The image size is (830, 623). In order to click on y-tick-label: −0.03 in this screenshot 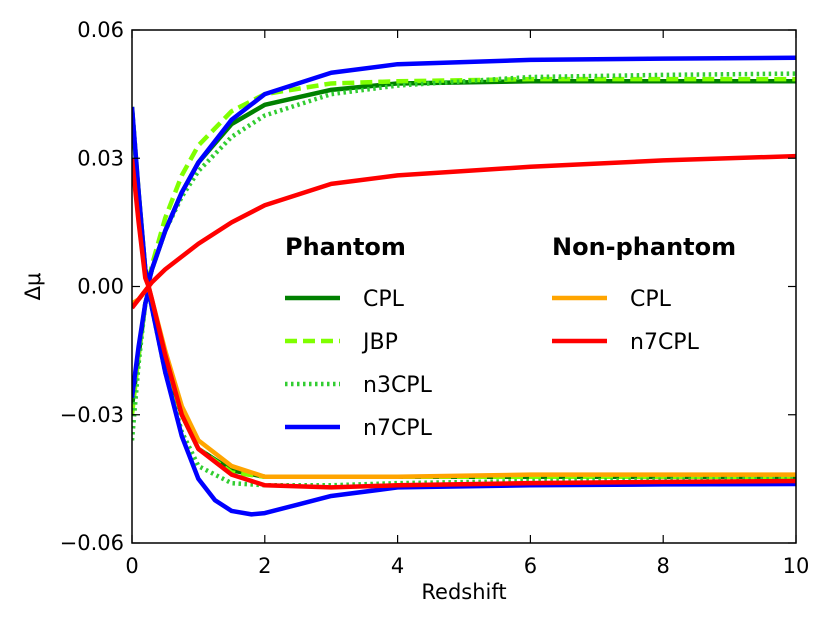, I will do `click(92, 415)`.